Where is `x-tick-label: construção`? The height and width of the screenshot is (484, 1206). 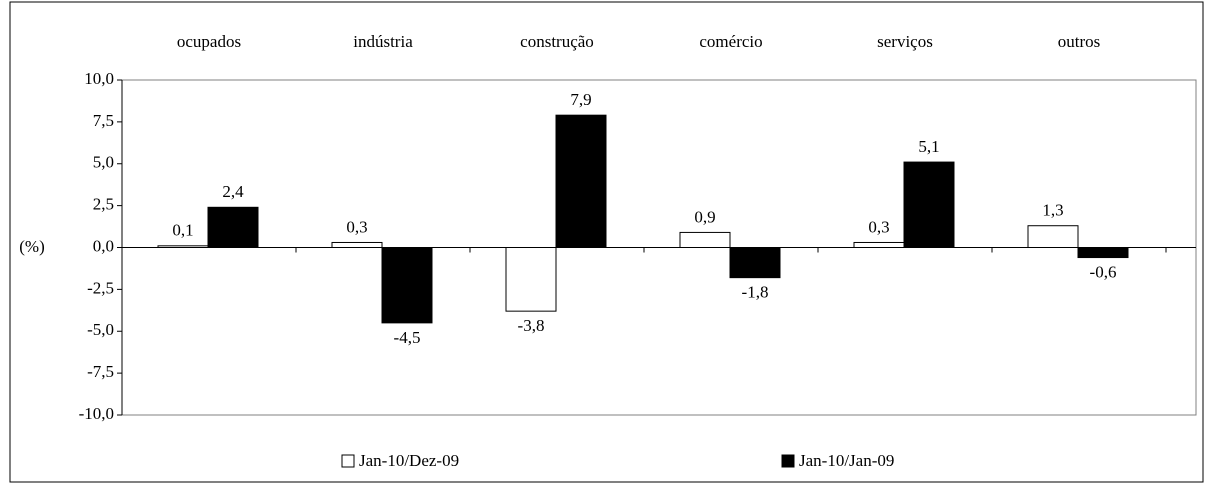 x-tick-label: construção is located at coordinates (557, 41).